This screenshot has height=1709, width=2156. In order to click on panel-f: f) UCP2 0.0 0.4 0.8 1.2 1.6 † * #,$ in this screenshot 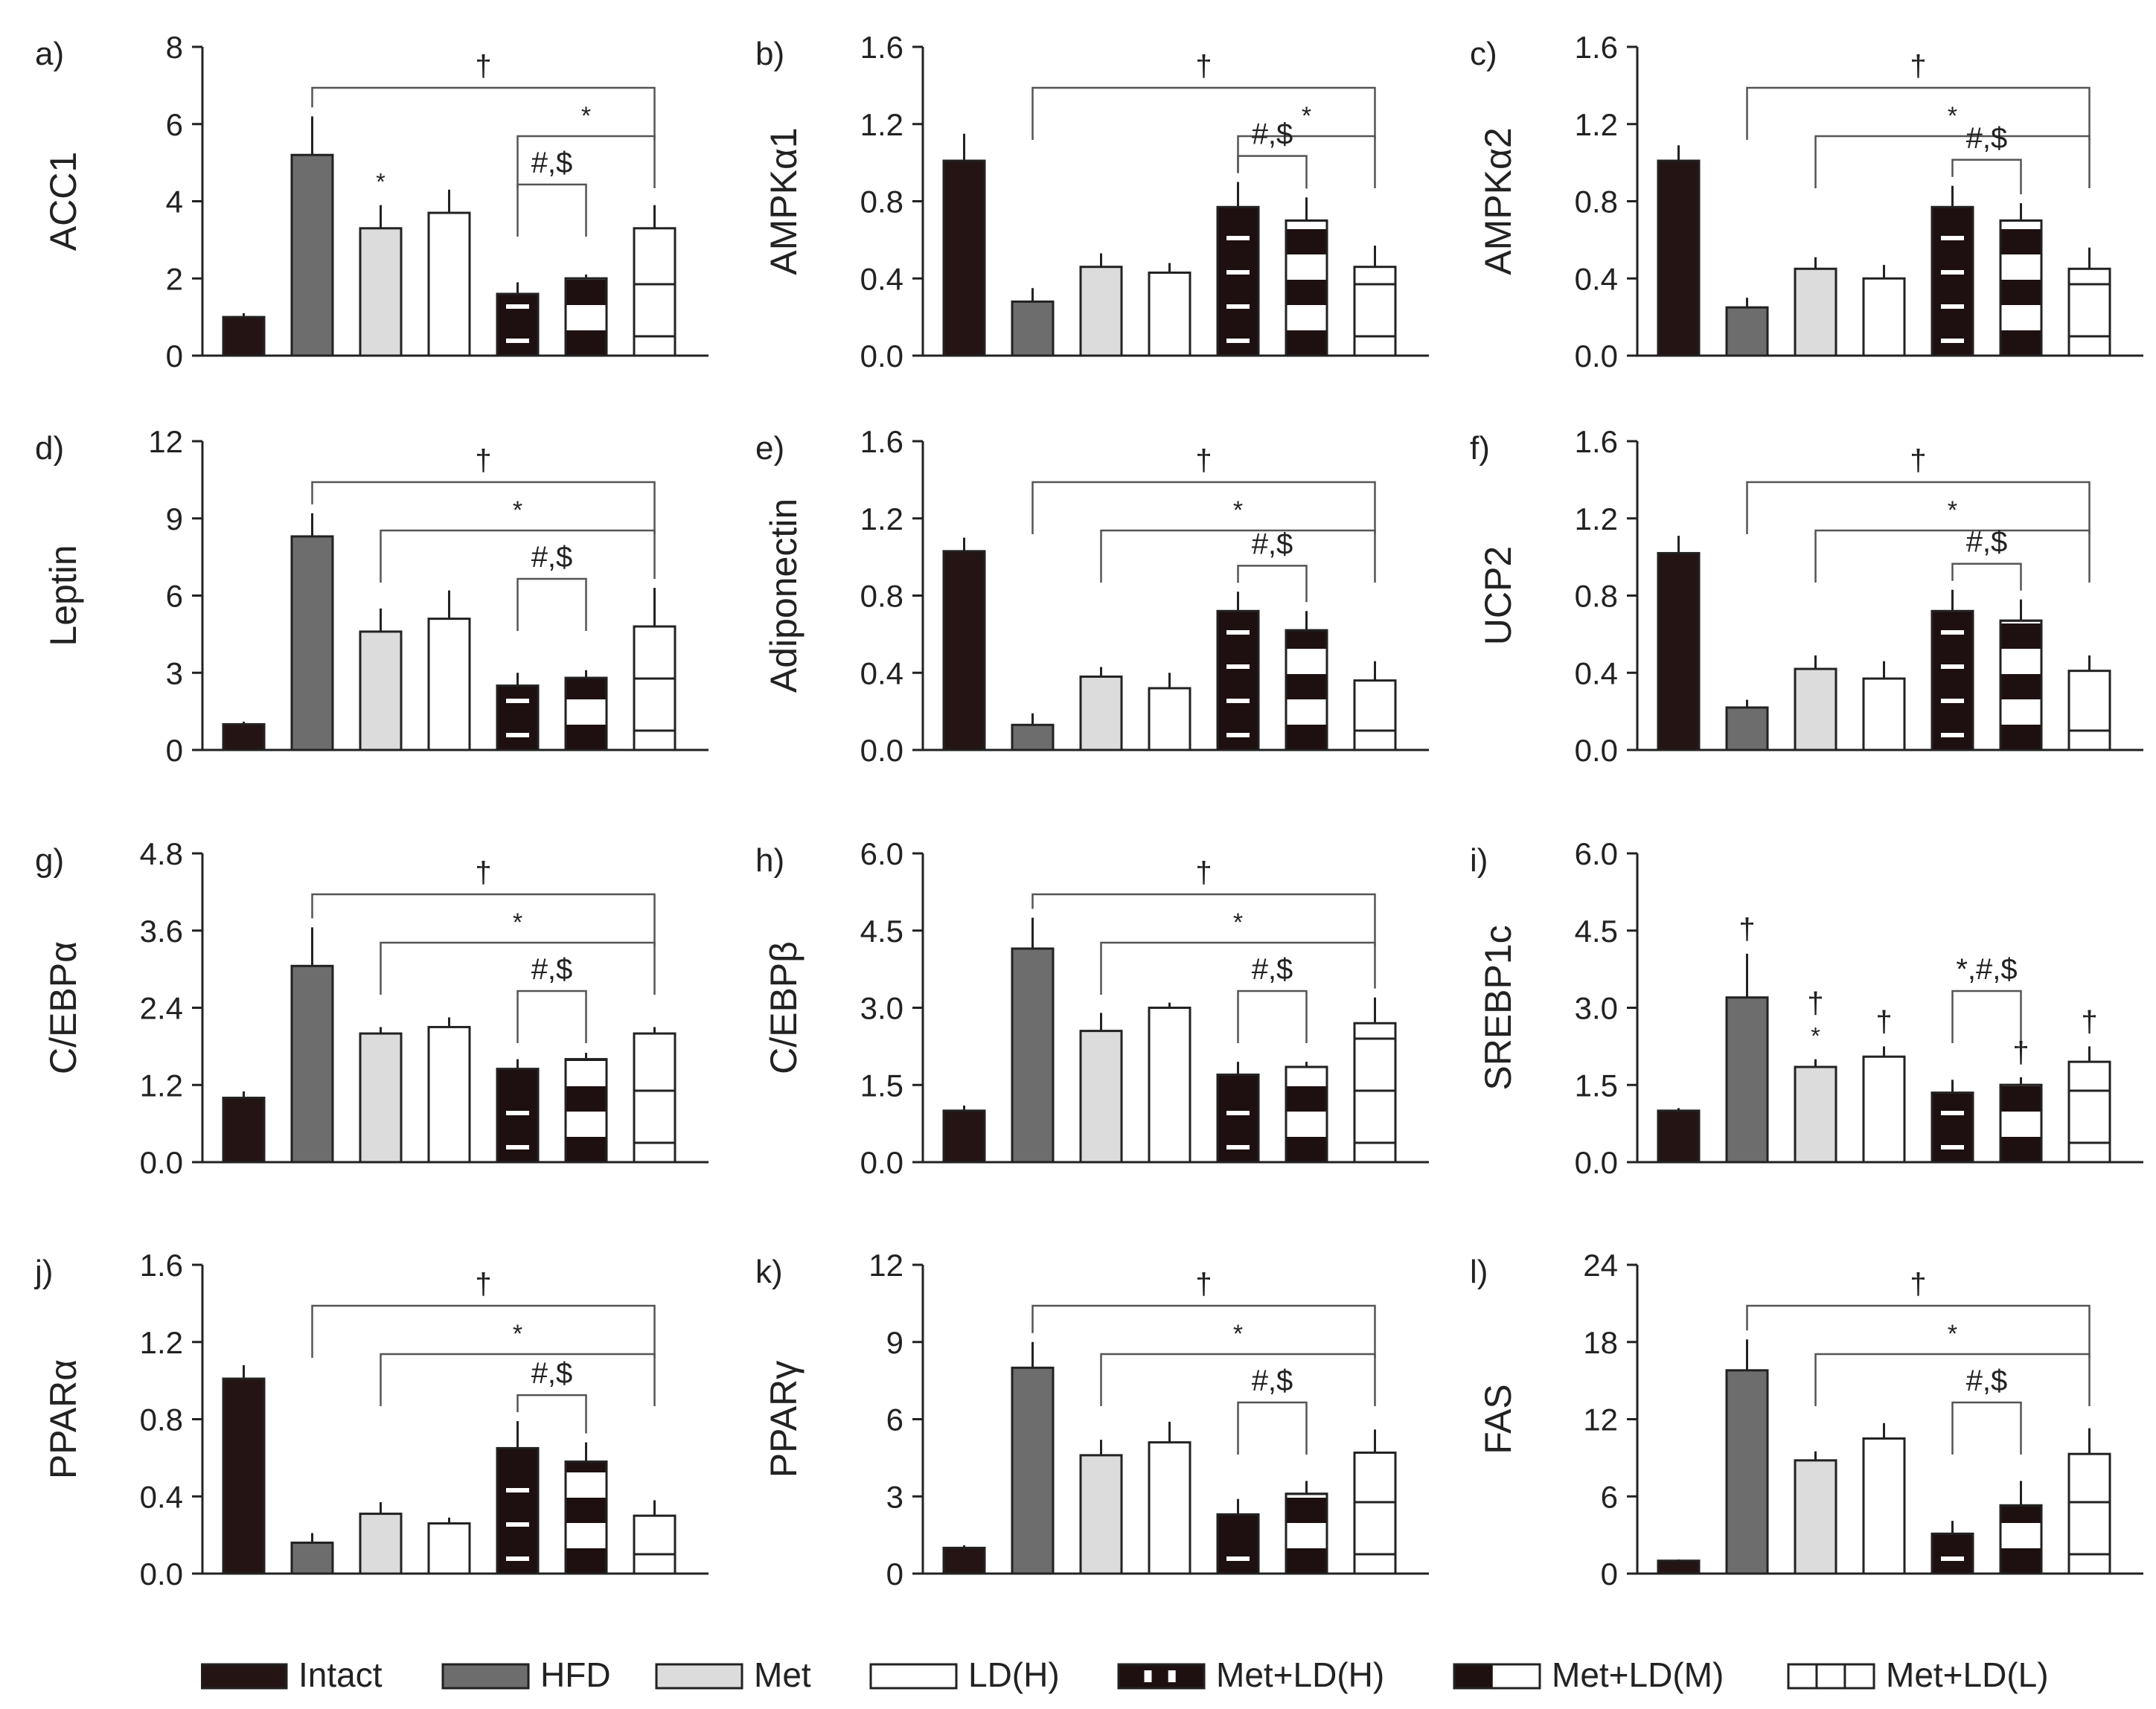, I will do `click(1806, 596)`.